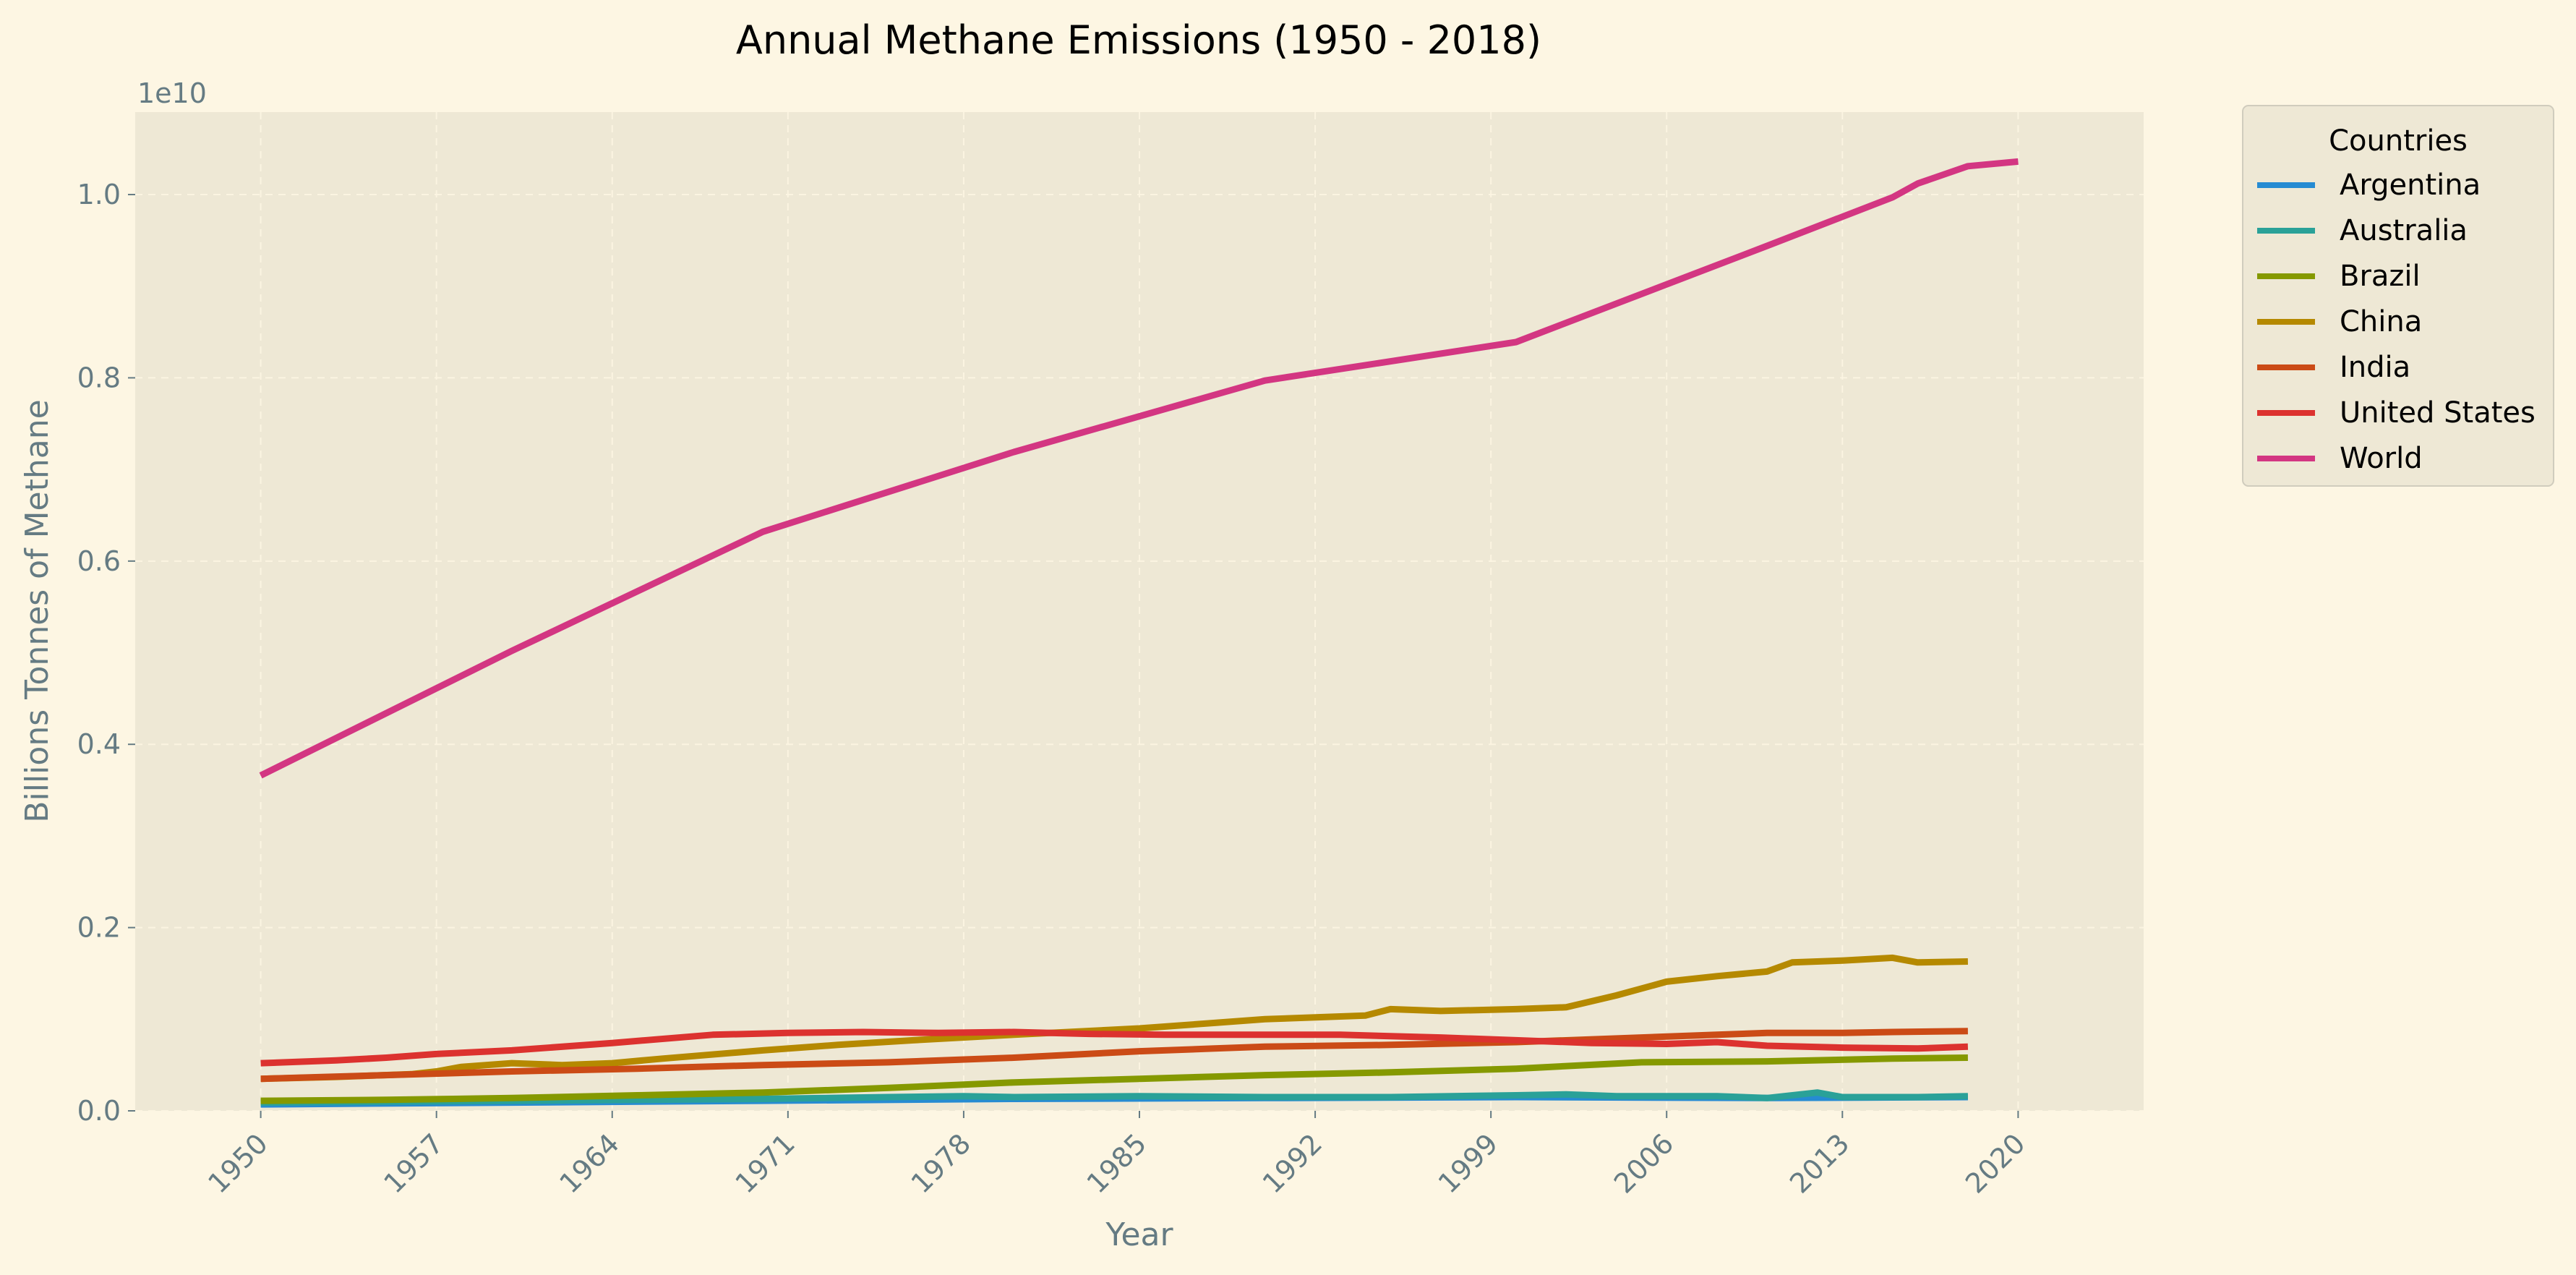 This screenshot has width=2576, height=1275. Describe the element at coordinates (238, 1164) in the screenshot. I see `x-tick-label: 1950` at that location.